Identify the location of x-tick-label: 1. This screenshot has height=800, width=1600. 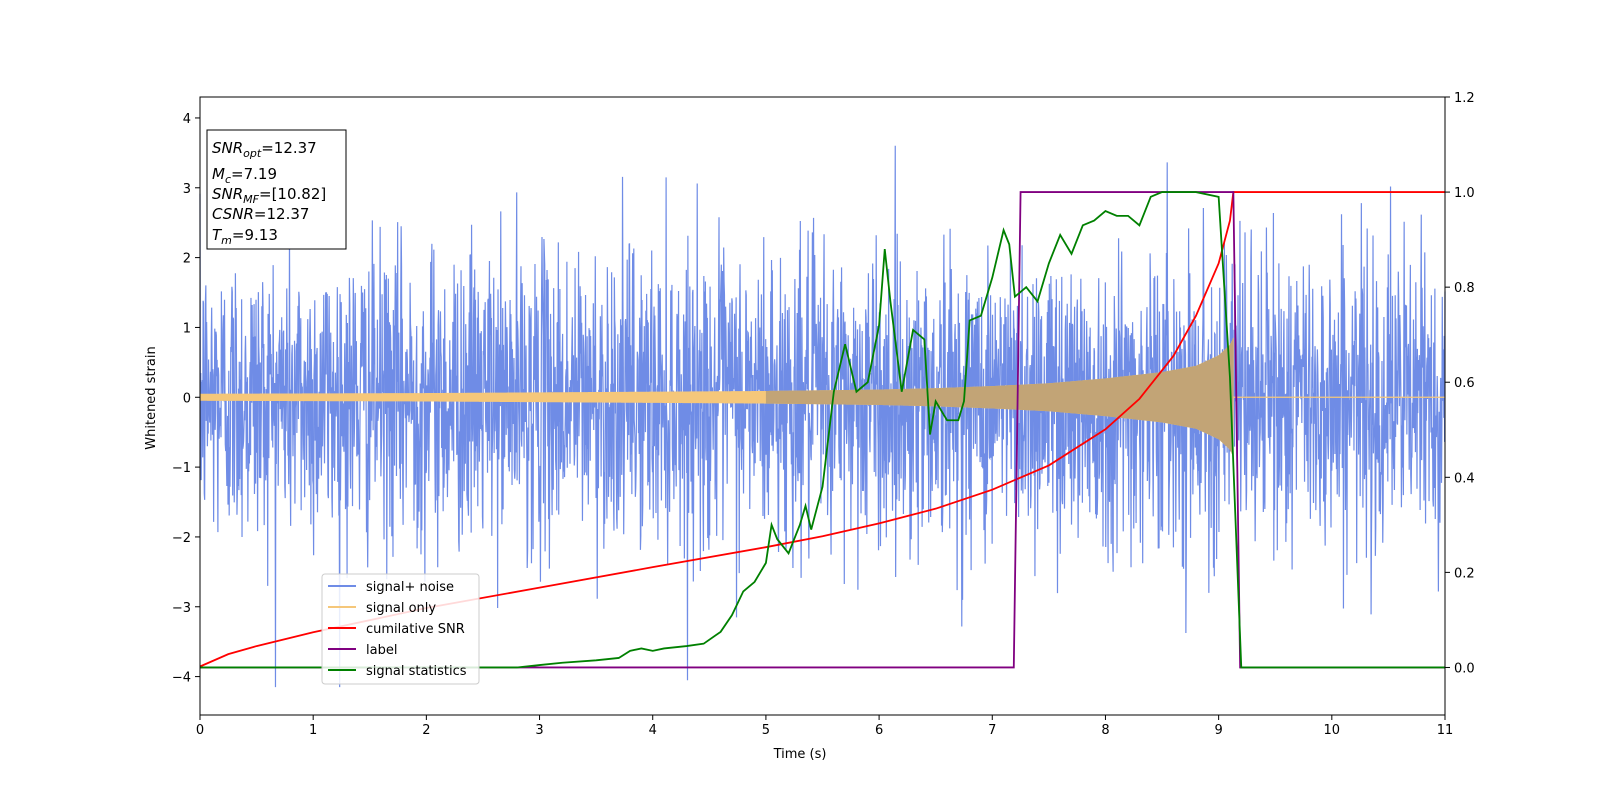
(313, 730).